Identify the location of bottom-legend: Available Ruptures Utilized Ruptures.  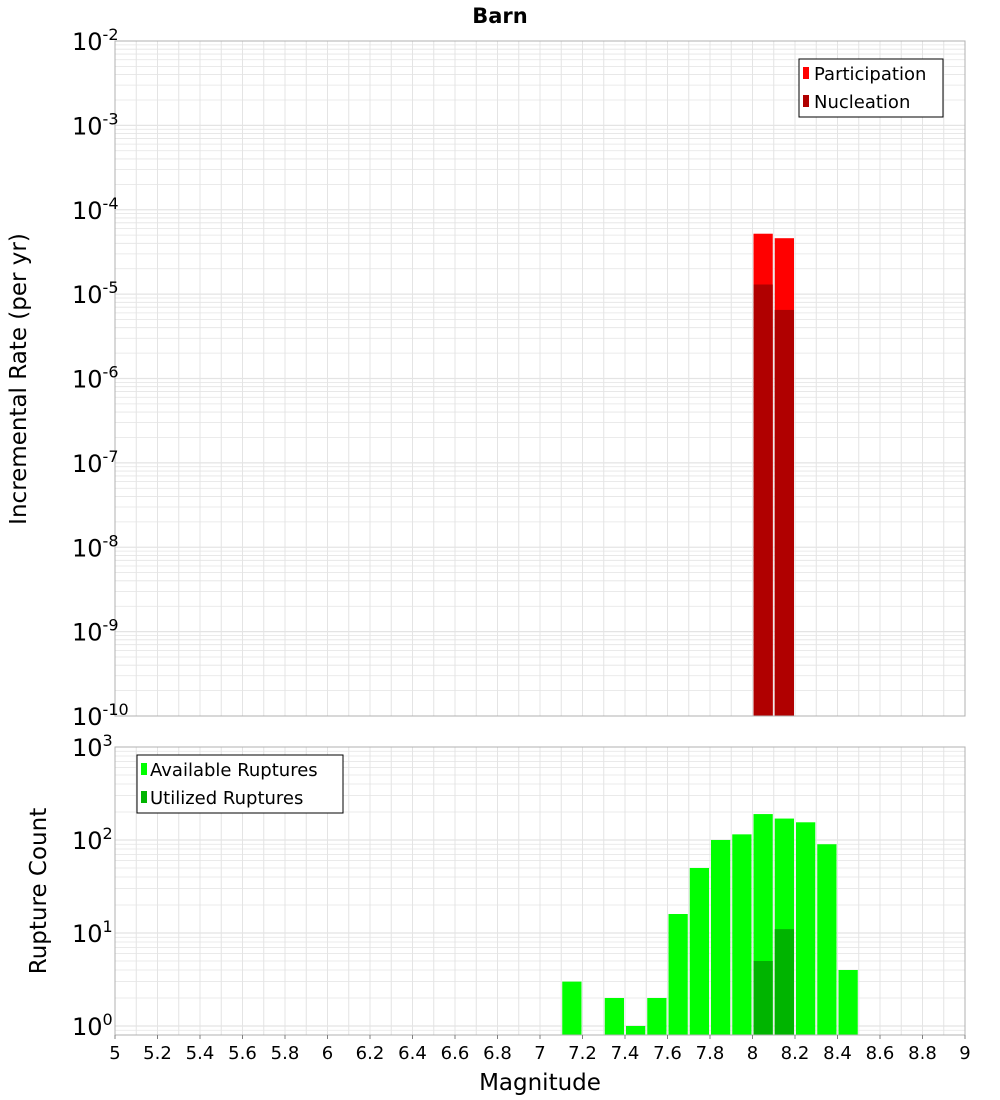
(240, 784).